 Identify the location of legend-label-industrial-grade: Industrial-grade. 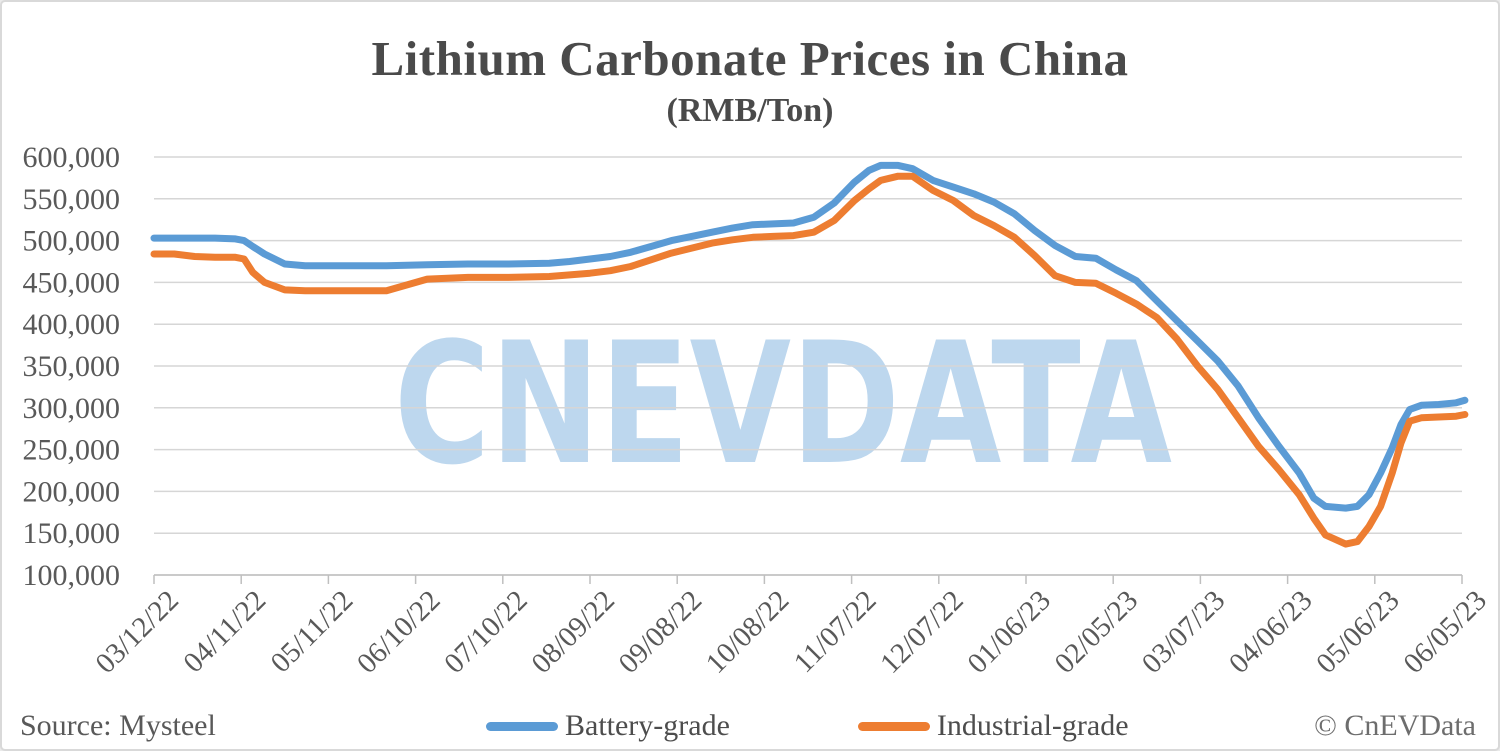
(1032, 725).